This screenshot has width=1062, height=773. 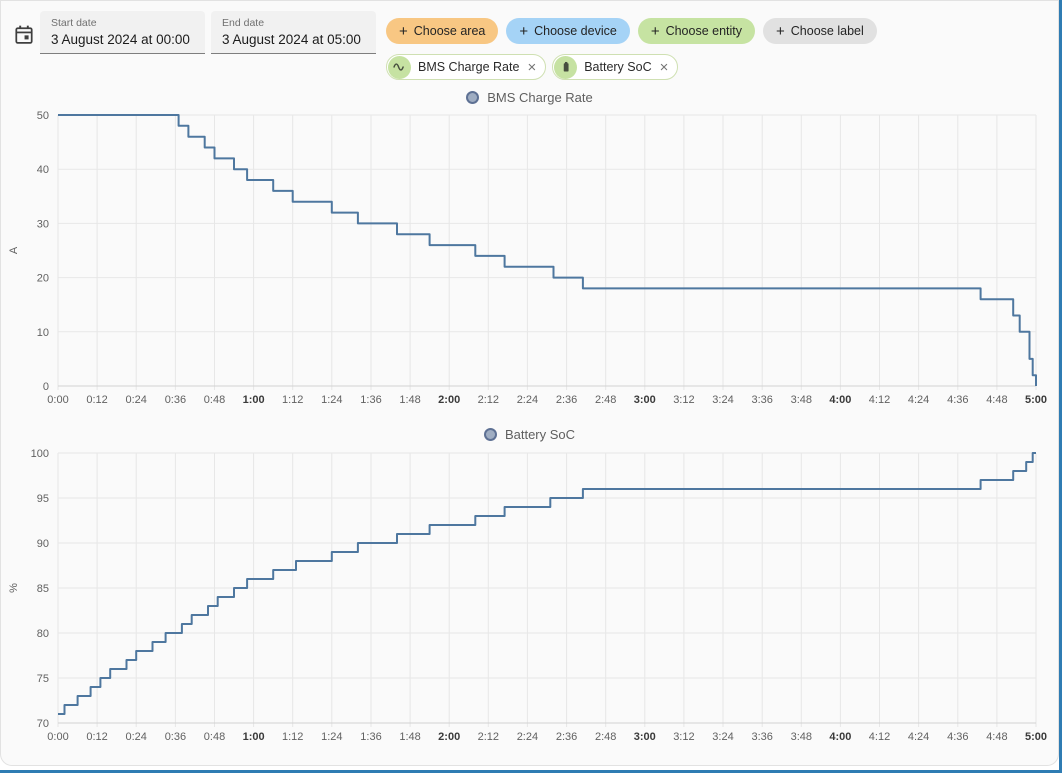 I want to click on chart-title-battery-soc: Battery SoC, so click(x=529, y=434).